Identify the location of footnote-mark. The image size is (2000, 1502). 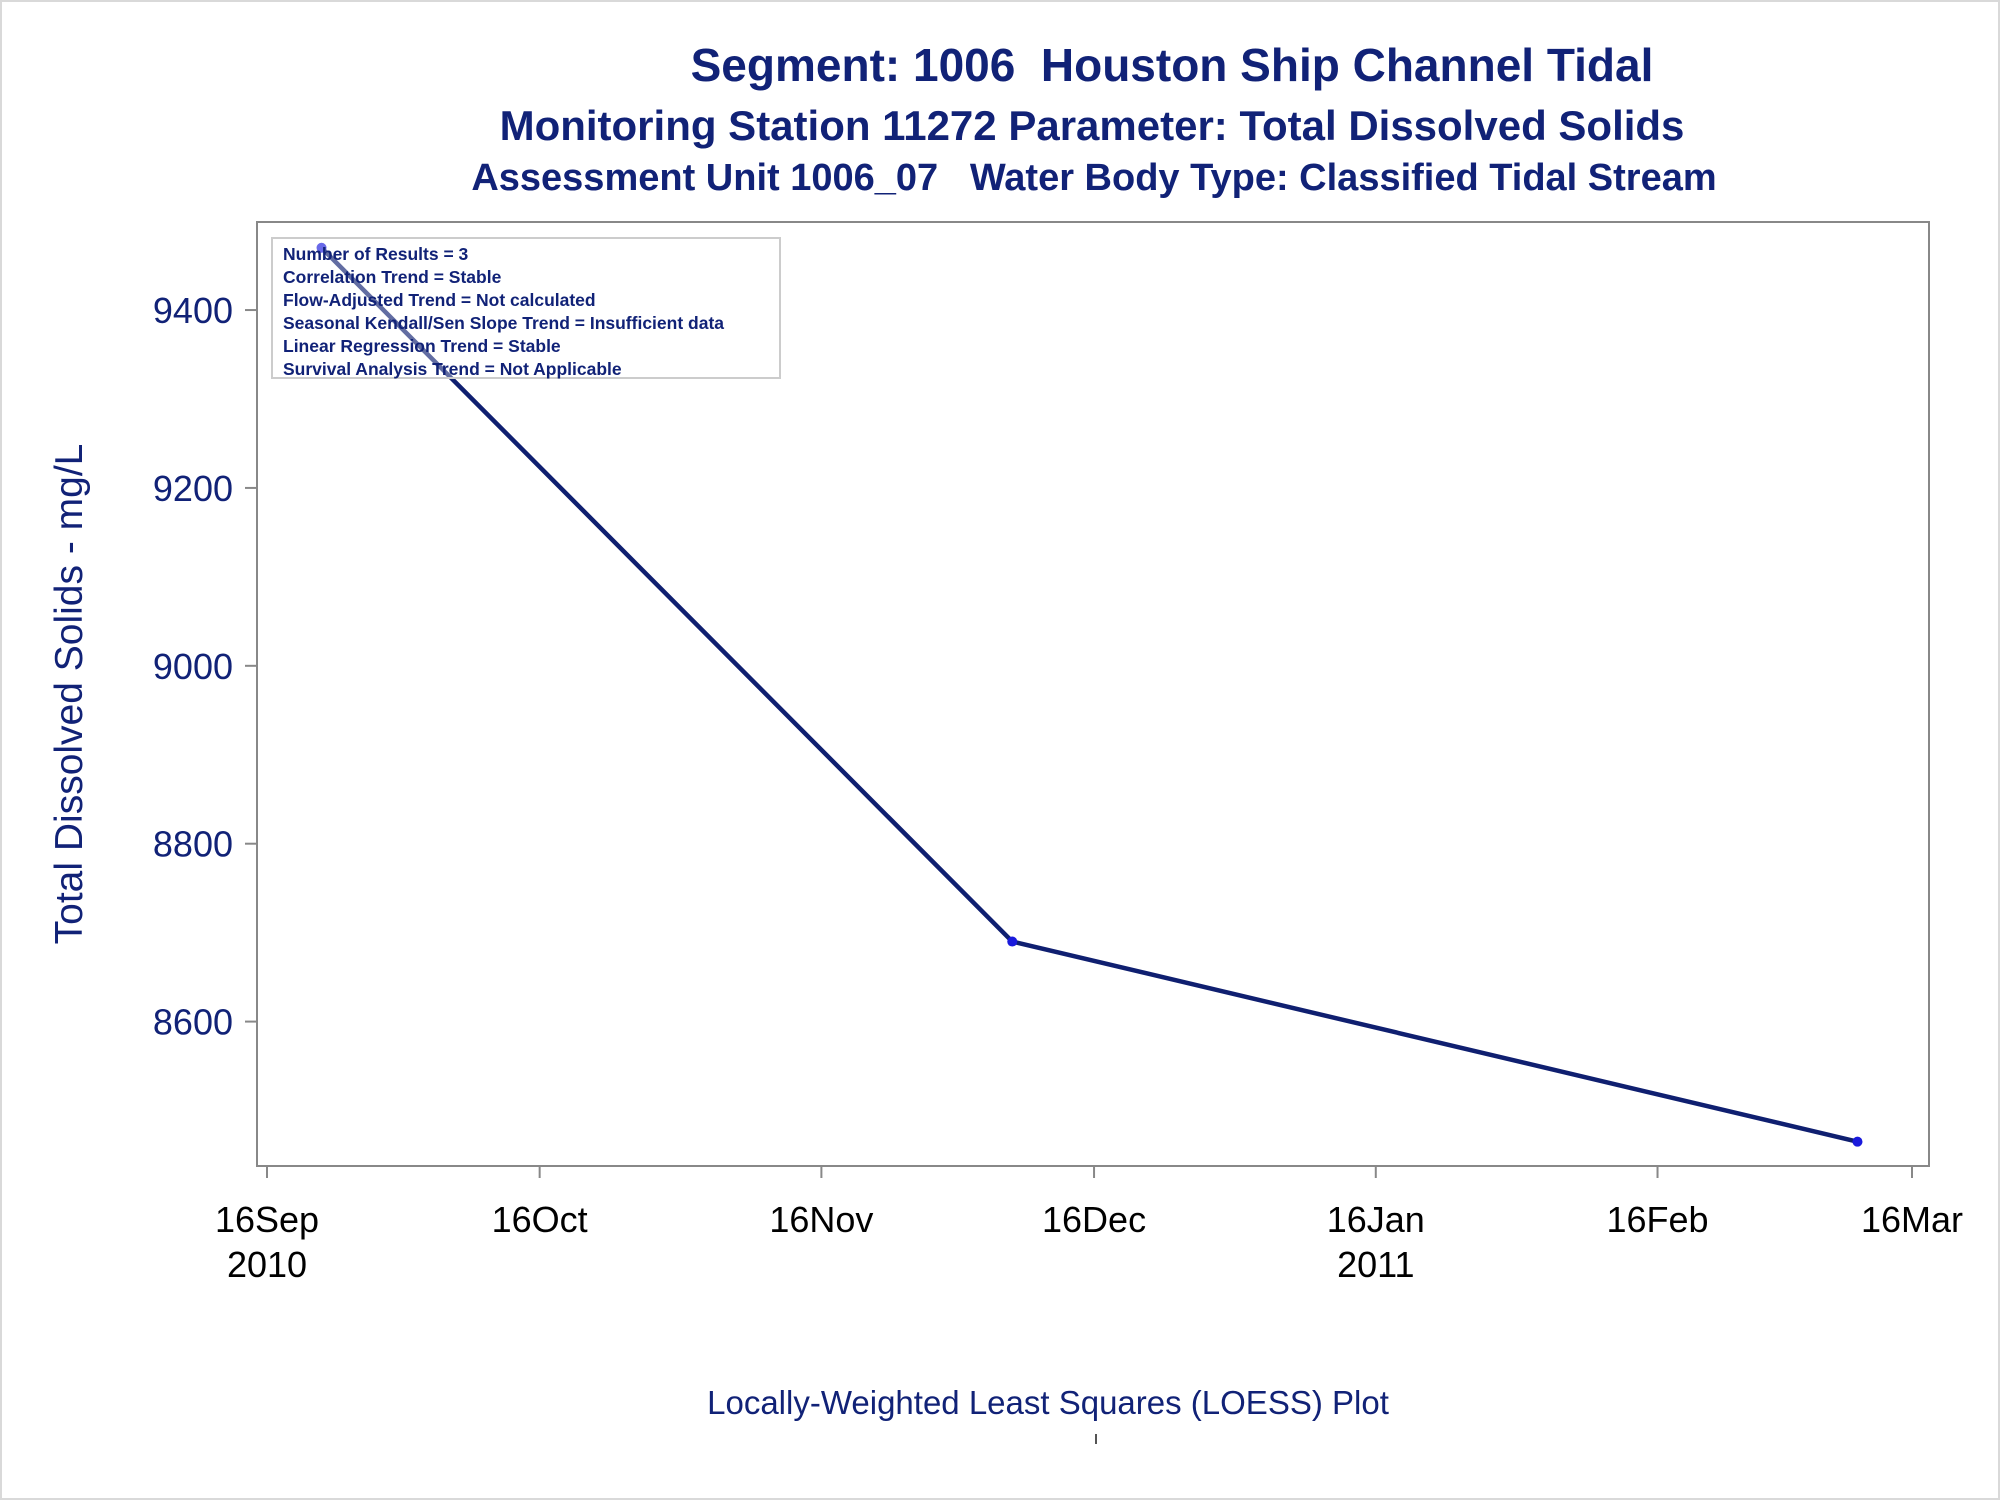
(1096, 1439).